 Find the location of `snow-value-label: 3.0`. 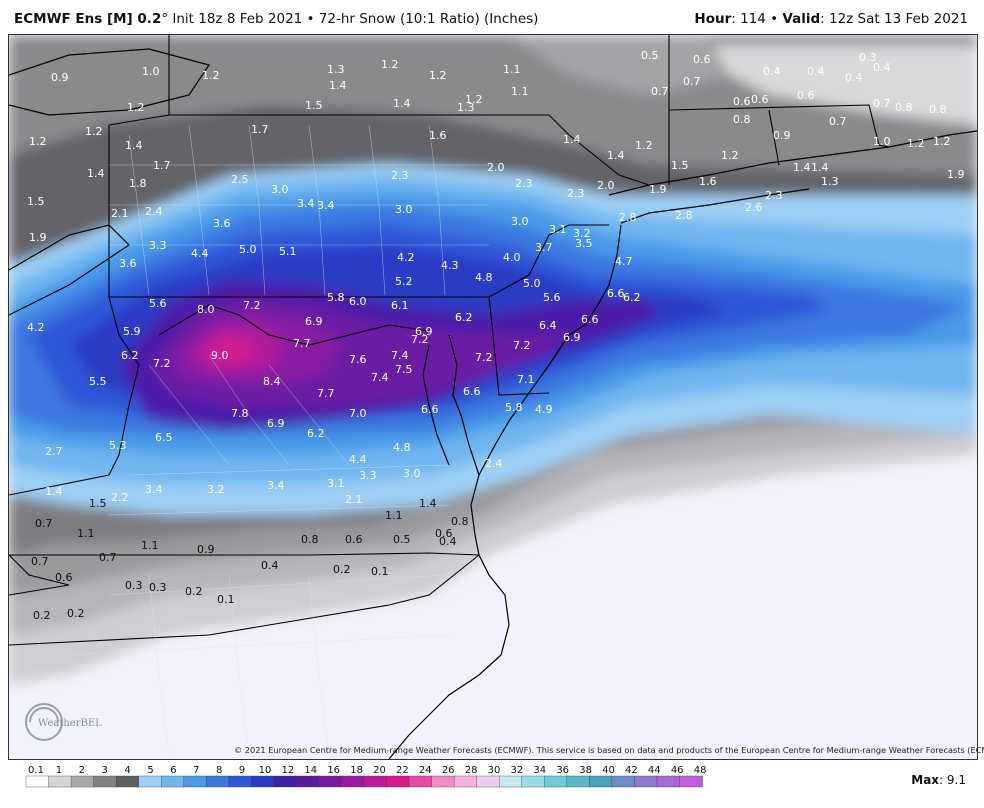

snow-value-label: 3.0 is located at coordinates (520, 221).